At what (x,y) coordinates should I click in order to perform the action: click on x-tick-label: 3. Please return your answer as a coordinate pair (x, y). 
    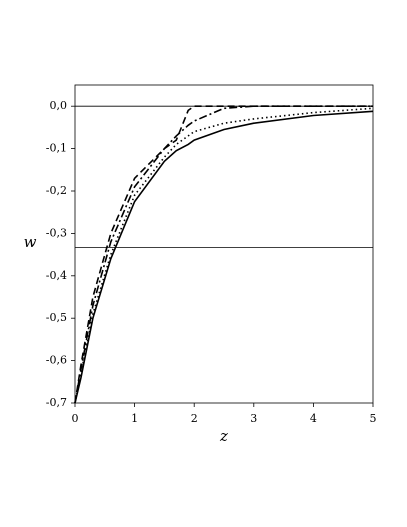
    Looking at the image, I should click on (253, 418).